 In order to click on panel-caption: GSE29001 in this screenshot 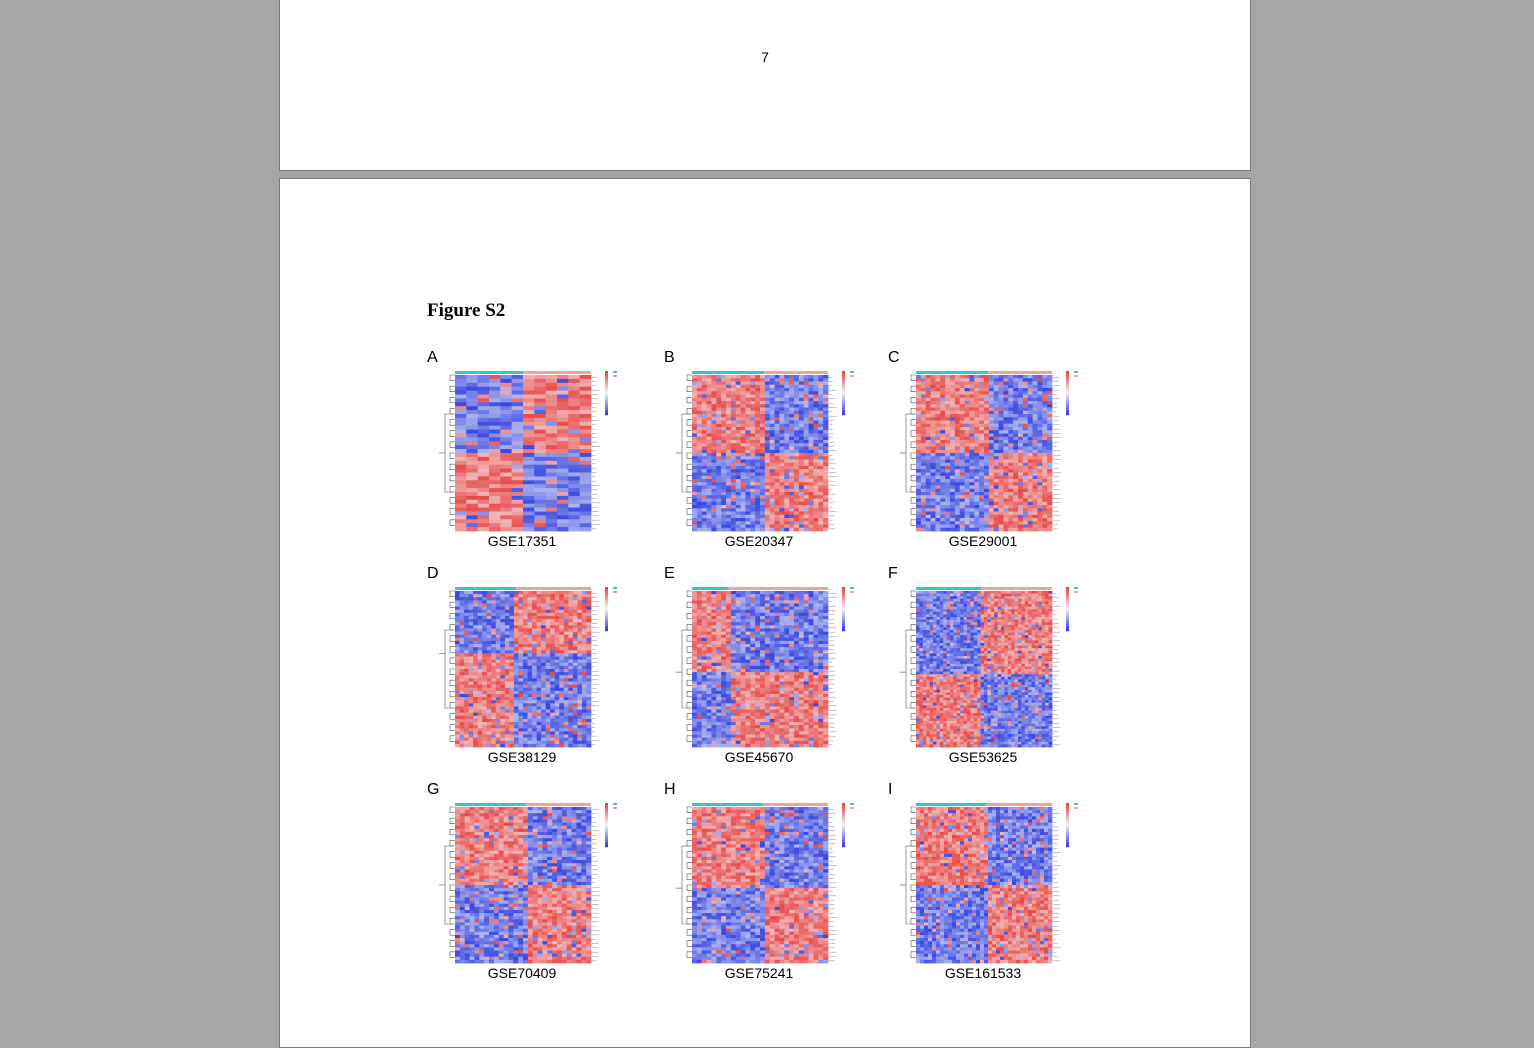, I will do `click(983, 541)`.